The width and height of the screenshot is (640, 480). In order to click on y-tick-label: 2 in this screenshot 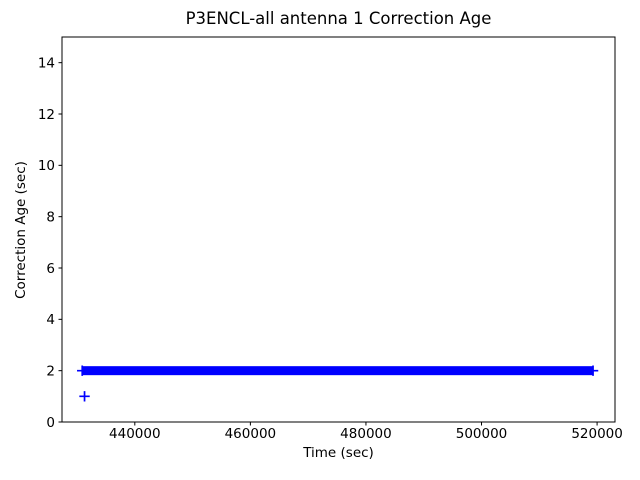, I will do `click(50, 371)`.